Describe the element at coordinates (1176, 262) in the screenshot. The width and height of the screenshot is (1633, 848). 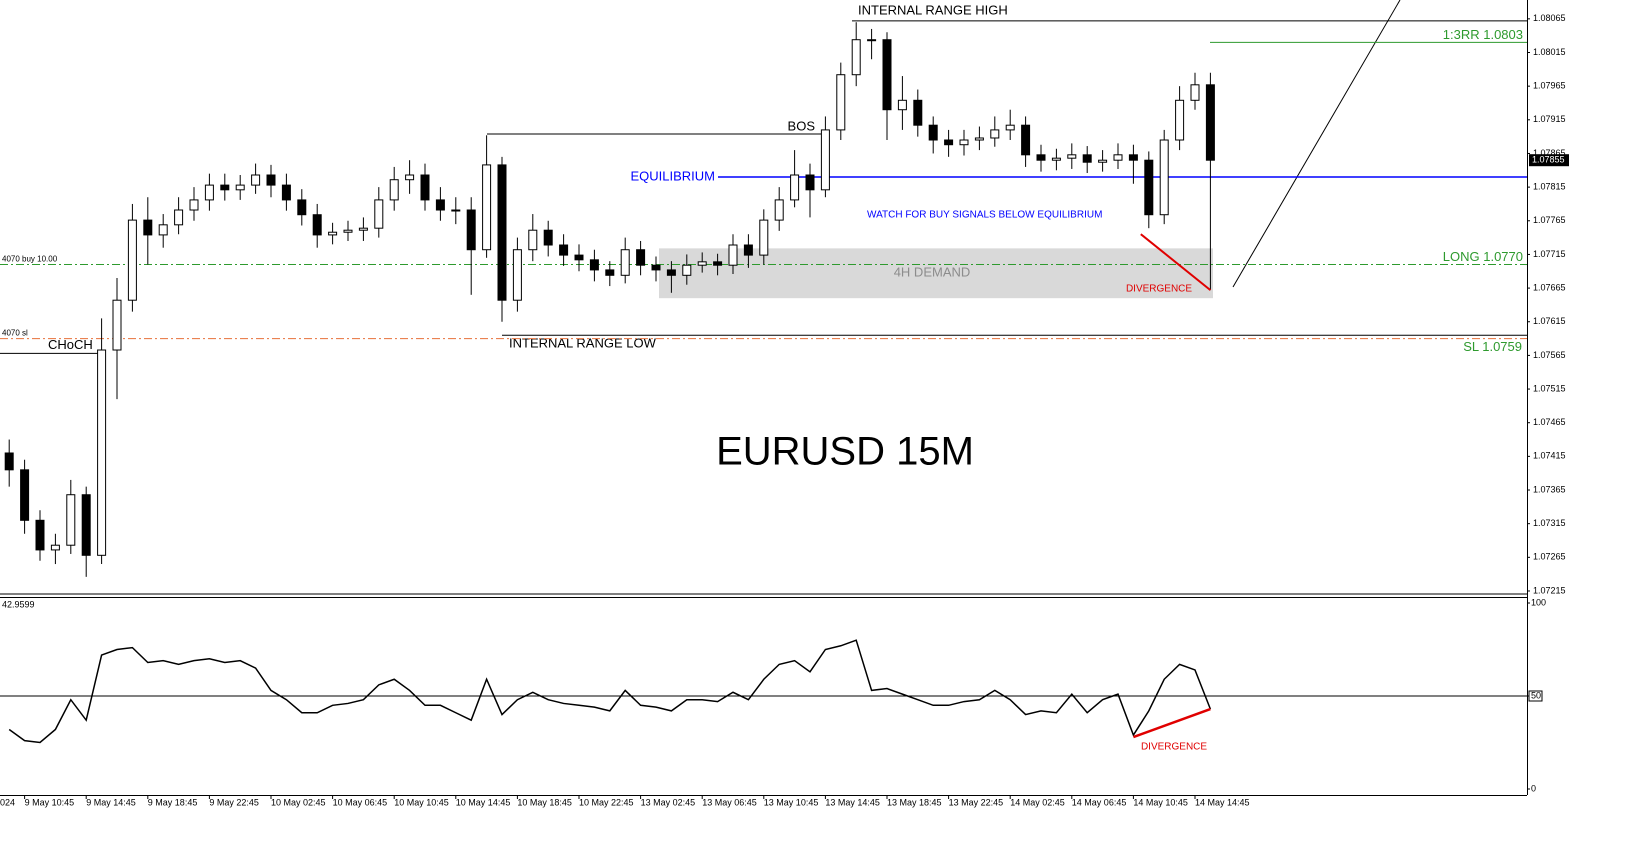
I see `divergence-line` at that location.